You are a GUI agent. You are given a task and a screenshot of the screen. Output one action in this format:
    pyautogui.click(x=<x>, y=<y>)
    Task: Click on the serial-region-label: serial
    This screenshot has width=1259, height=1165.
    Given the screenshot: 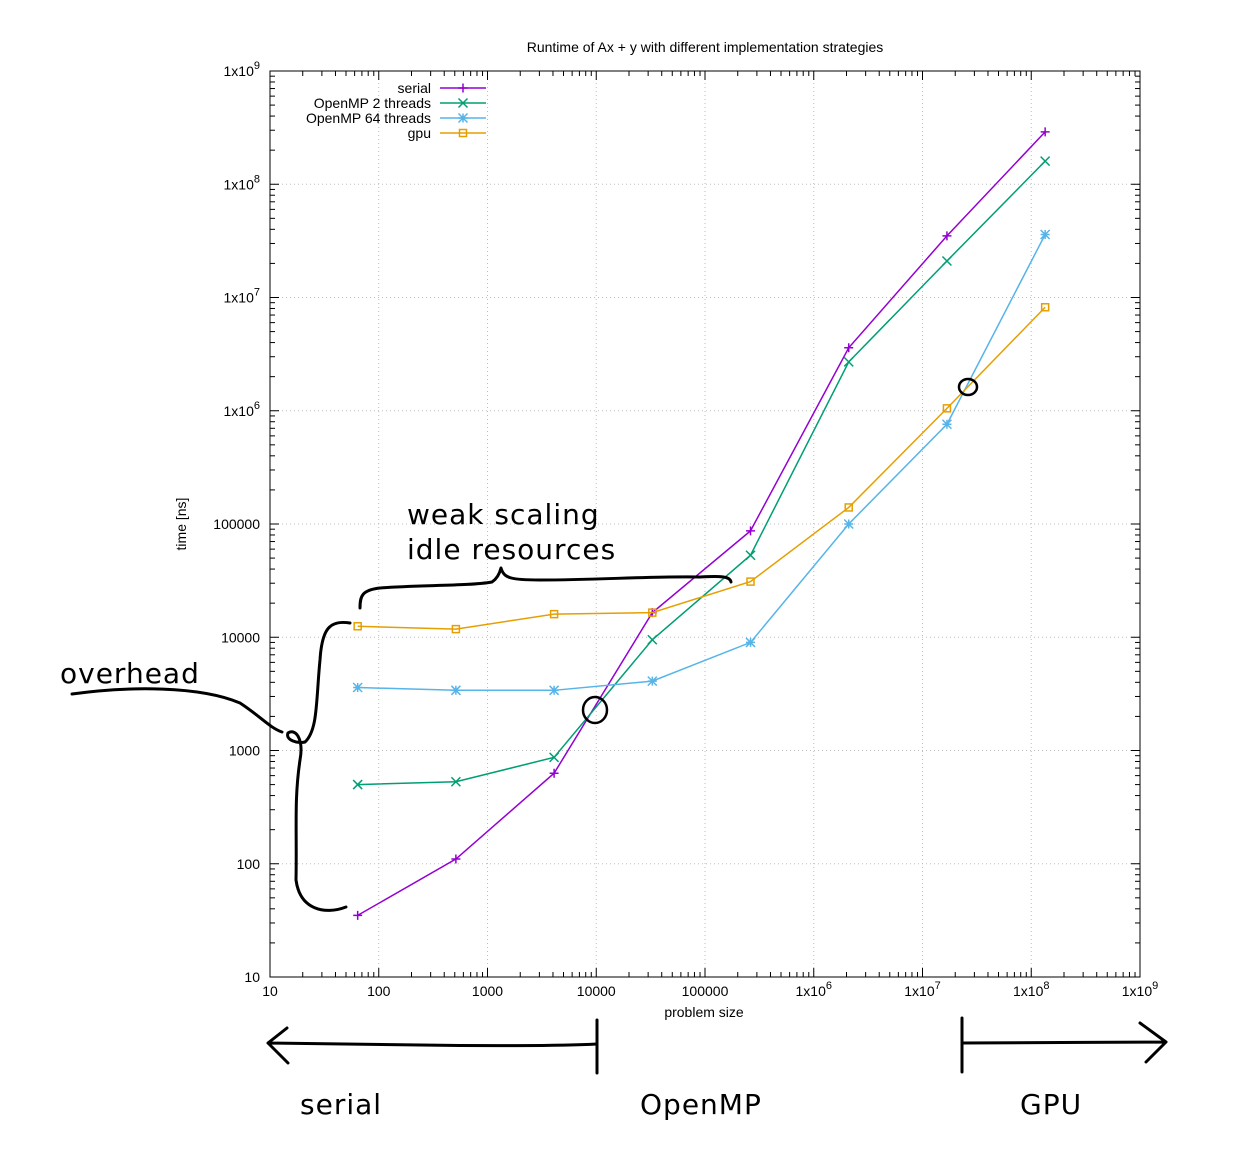 What is the action you would take?
    pyautogui.click(x=341, y=1104)
    